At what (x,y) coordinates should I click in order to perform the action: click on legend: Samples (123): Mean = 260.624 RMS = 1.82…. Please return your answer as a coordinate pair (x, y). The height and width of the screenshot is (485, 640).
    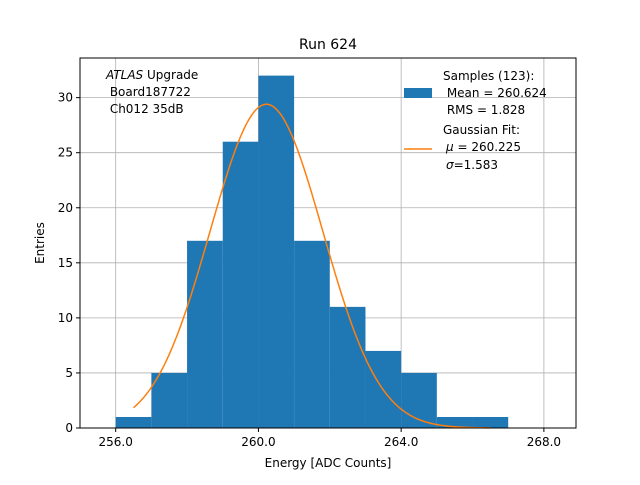
    Looking at the image, I should click on (475, 120).